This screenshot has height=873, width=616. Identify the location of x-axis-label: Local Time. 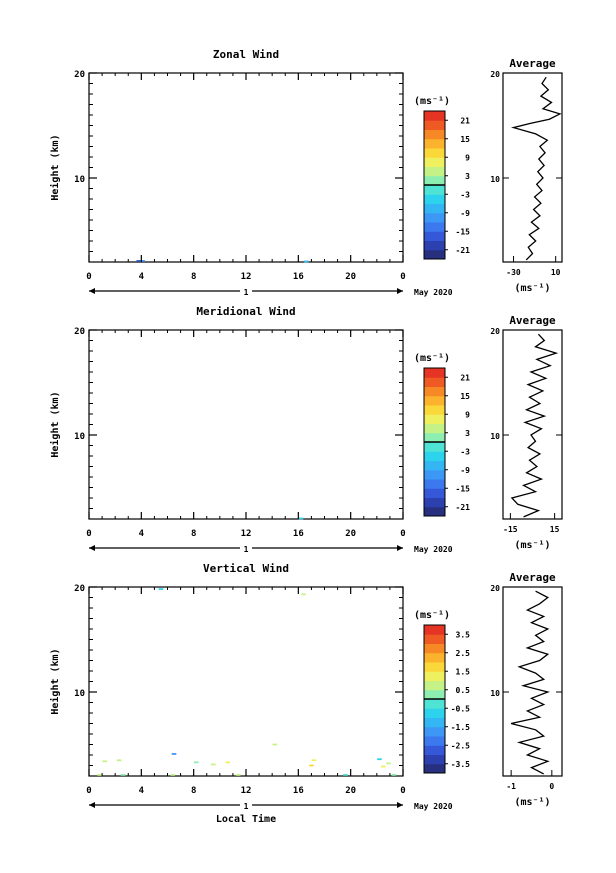
(246, 819).